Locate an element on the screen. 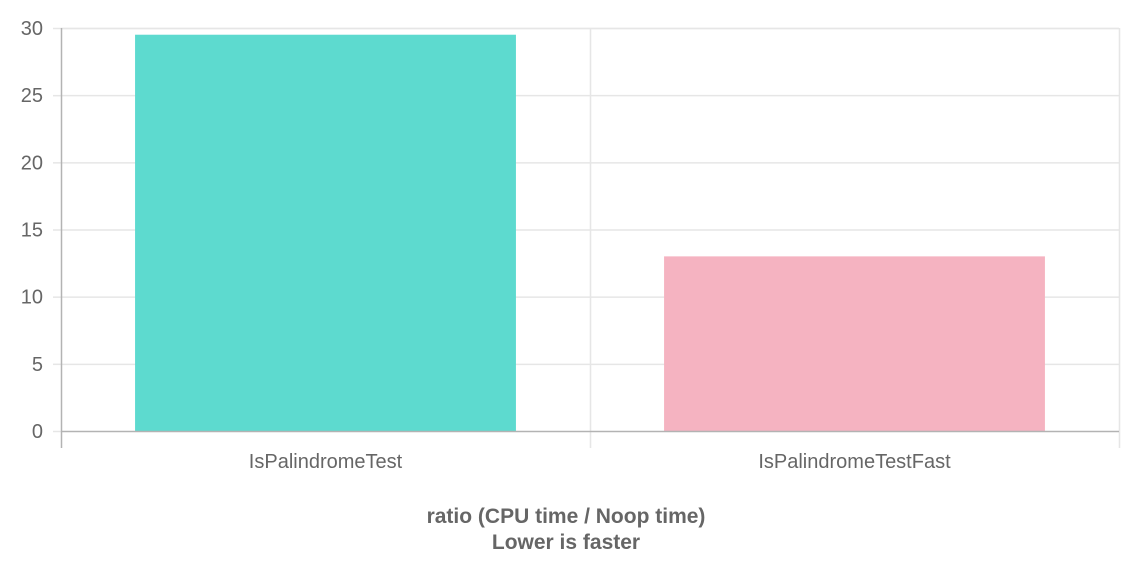 This screenshot has width=1141, height=566. x-axis-subtitle: Lower is faster is located at coordinates (566, 542).